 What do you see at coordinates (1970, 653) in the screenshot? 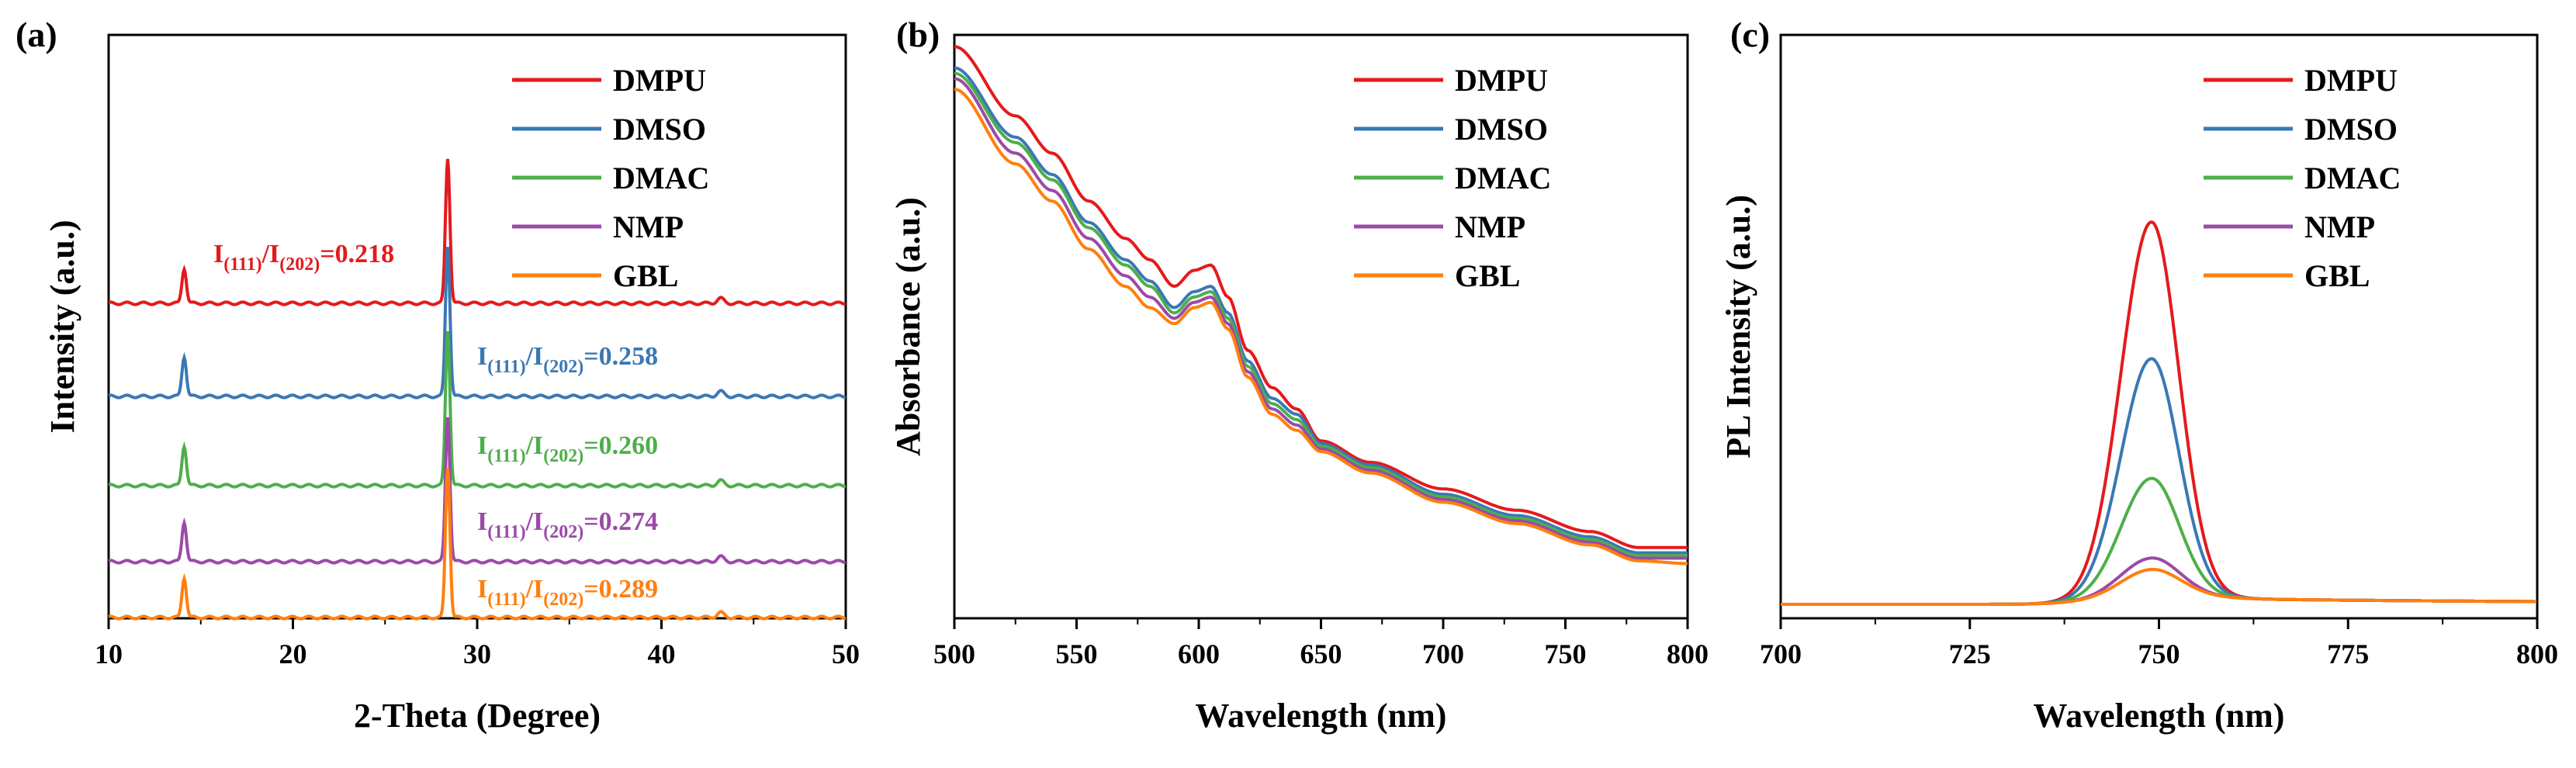
I see `x-tick-label: 725` at bounding box center [1970, 653].